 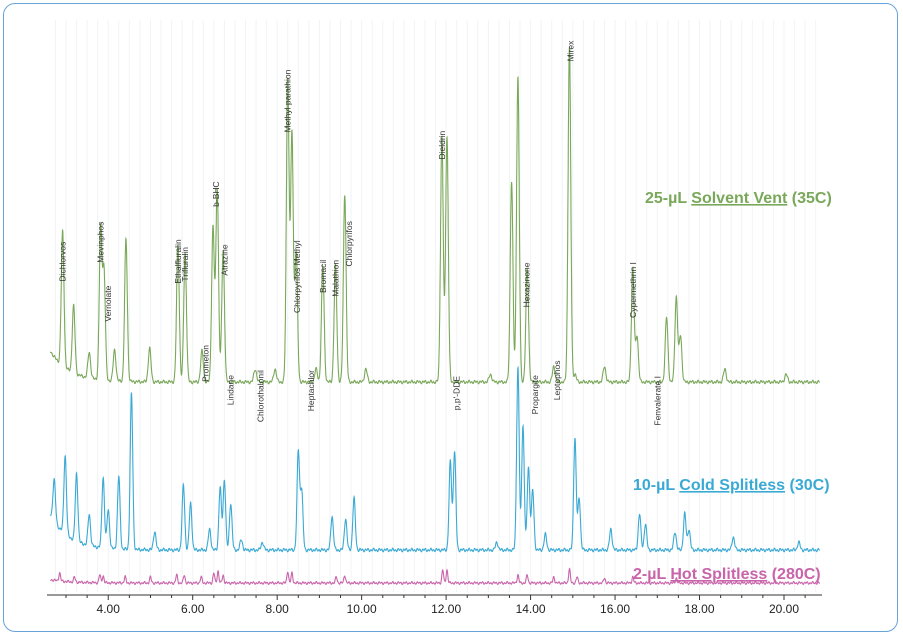 I want to click on peak-label: Hexazinone, so click(x=526, y=284).